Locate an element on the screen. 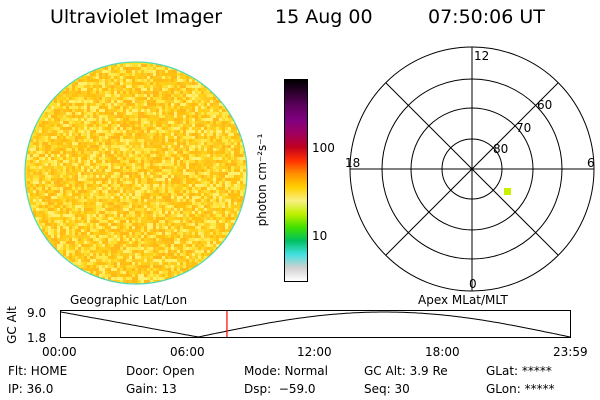 The image size is (600, 400). xtick-1200: 12:00 is located at coordinates (314, 352).